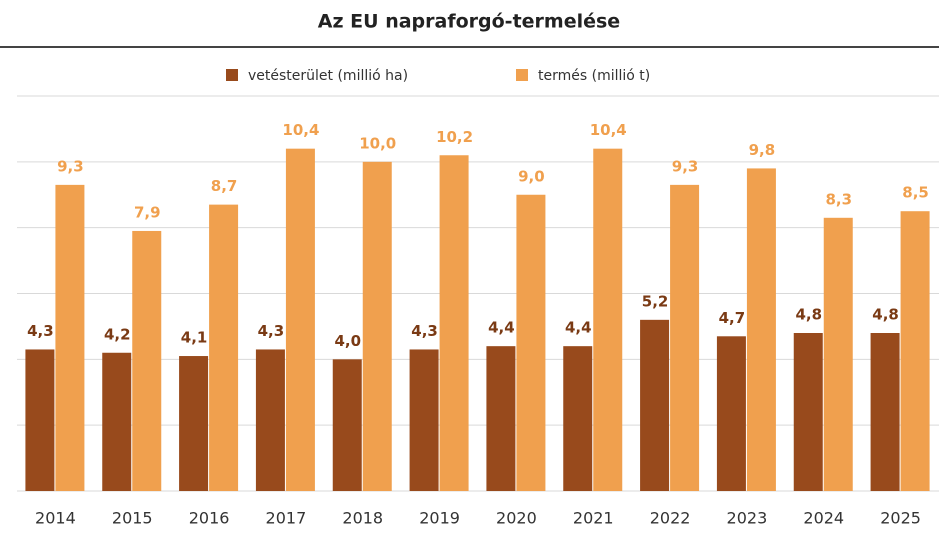 Image resolution: width=939 pixels, height=545 pixels. I want to click on value-label: 5,2, so click(655, 301).